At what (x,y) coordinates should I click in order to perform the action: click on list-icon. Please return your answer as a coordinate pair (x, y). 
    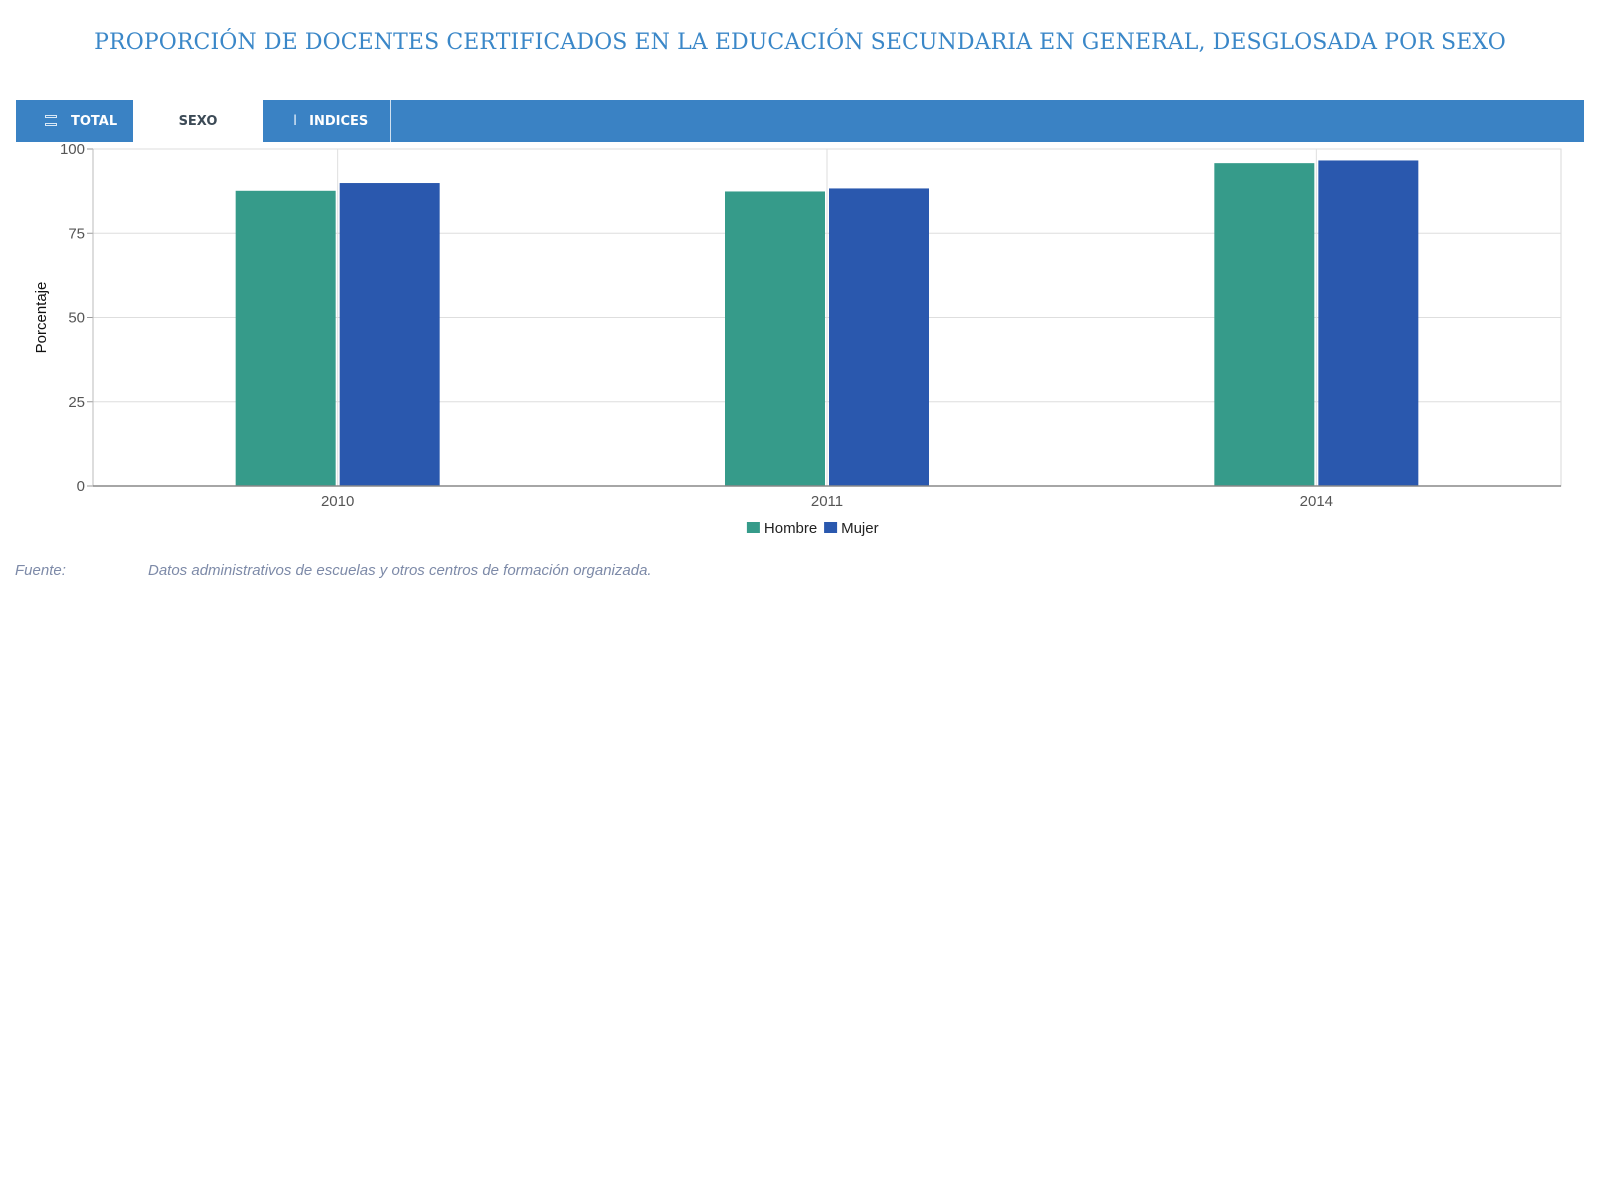
    Looking at the image, I should click on (51, 121).